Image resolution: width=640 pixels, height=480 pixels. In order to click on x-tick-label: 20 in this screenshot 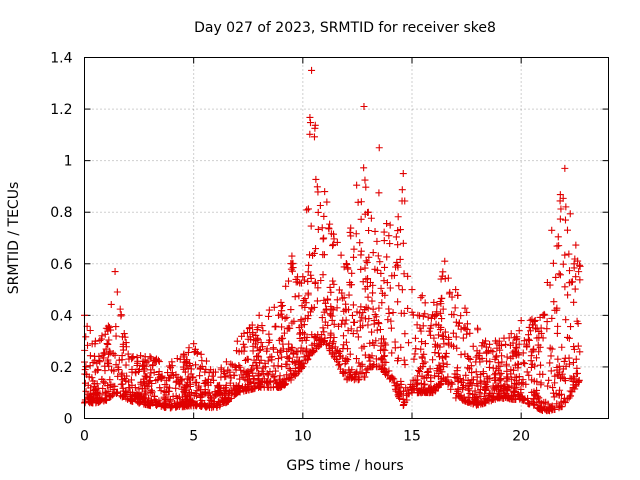, I will do `click(521, 437)`.